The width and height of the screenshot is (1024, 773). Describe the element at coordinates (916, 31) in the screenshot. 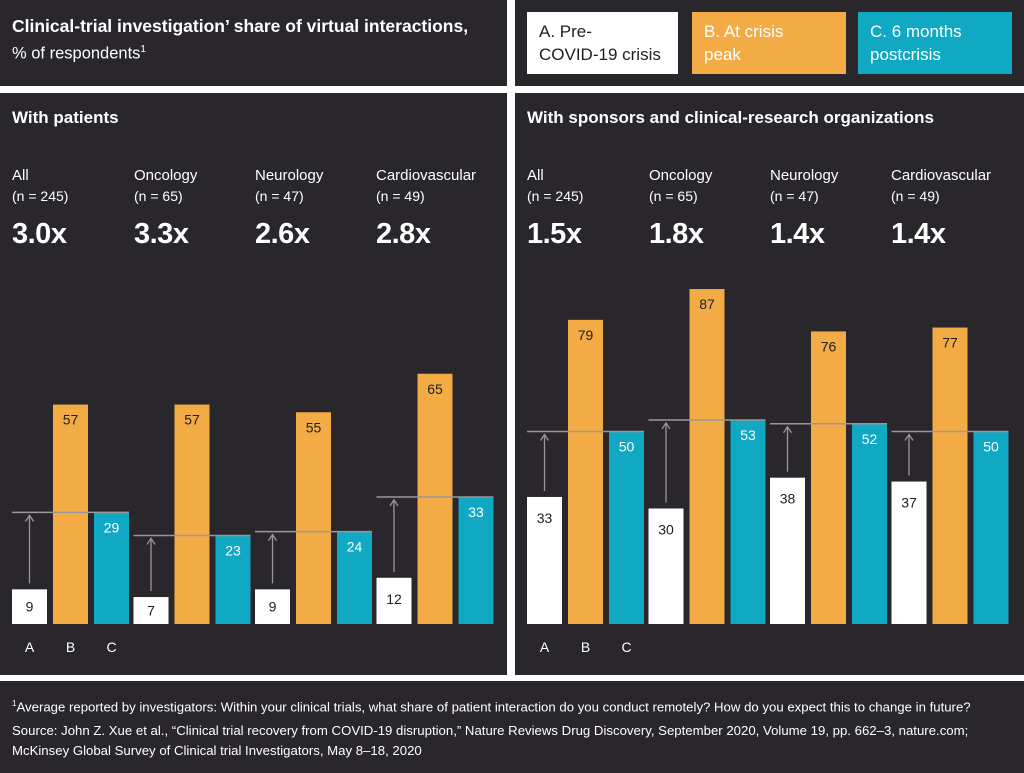

I see `legend-postcrisis-line1: C. 6 months` at that location.